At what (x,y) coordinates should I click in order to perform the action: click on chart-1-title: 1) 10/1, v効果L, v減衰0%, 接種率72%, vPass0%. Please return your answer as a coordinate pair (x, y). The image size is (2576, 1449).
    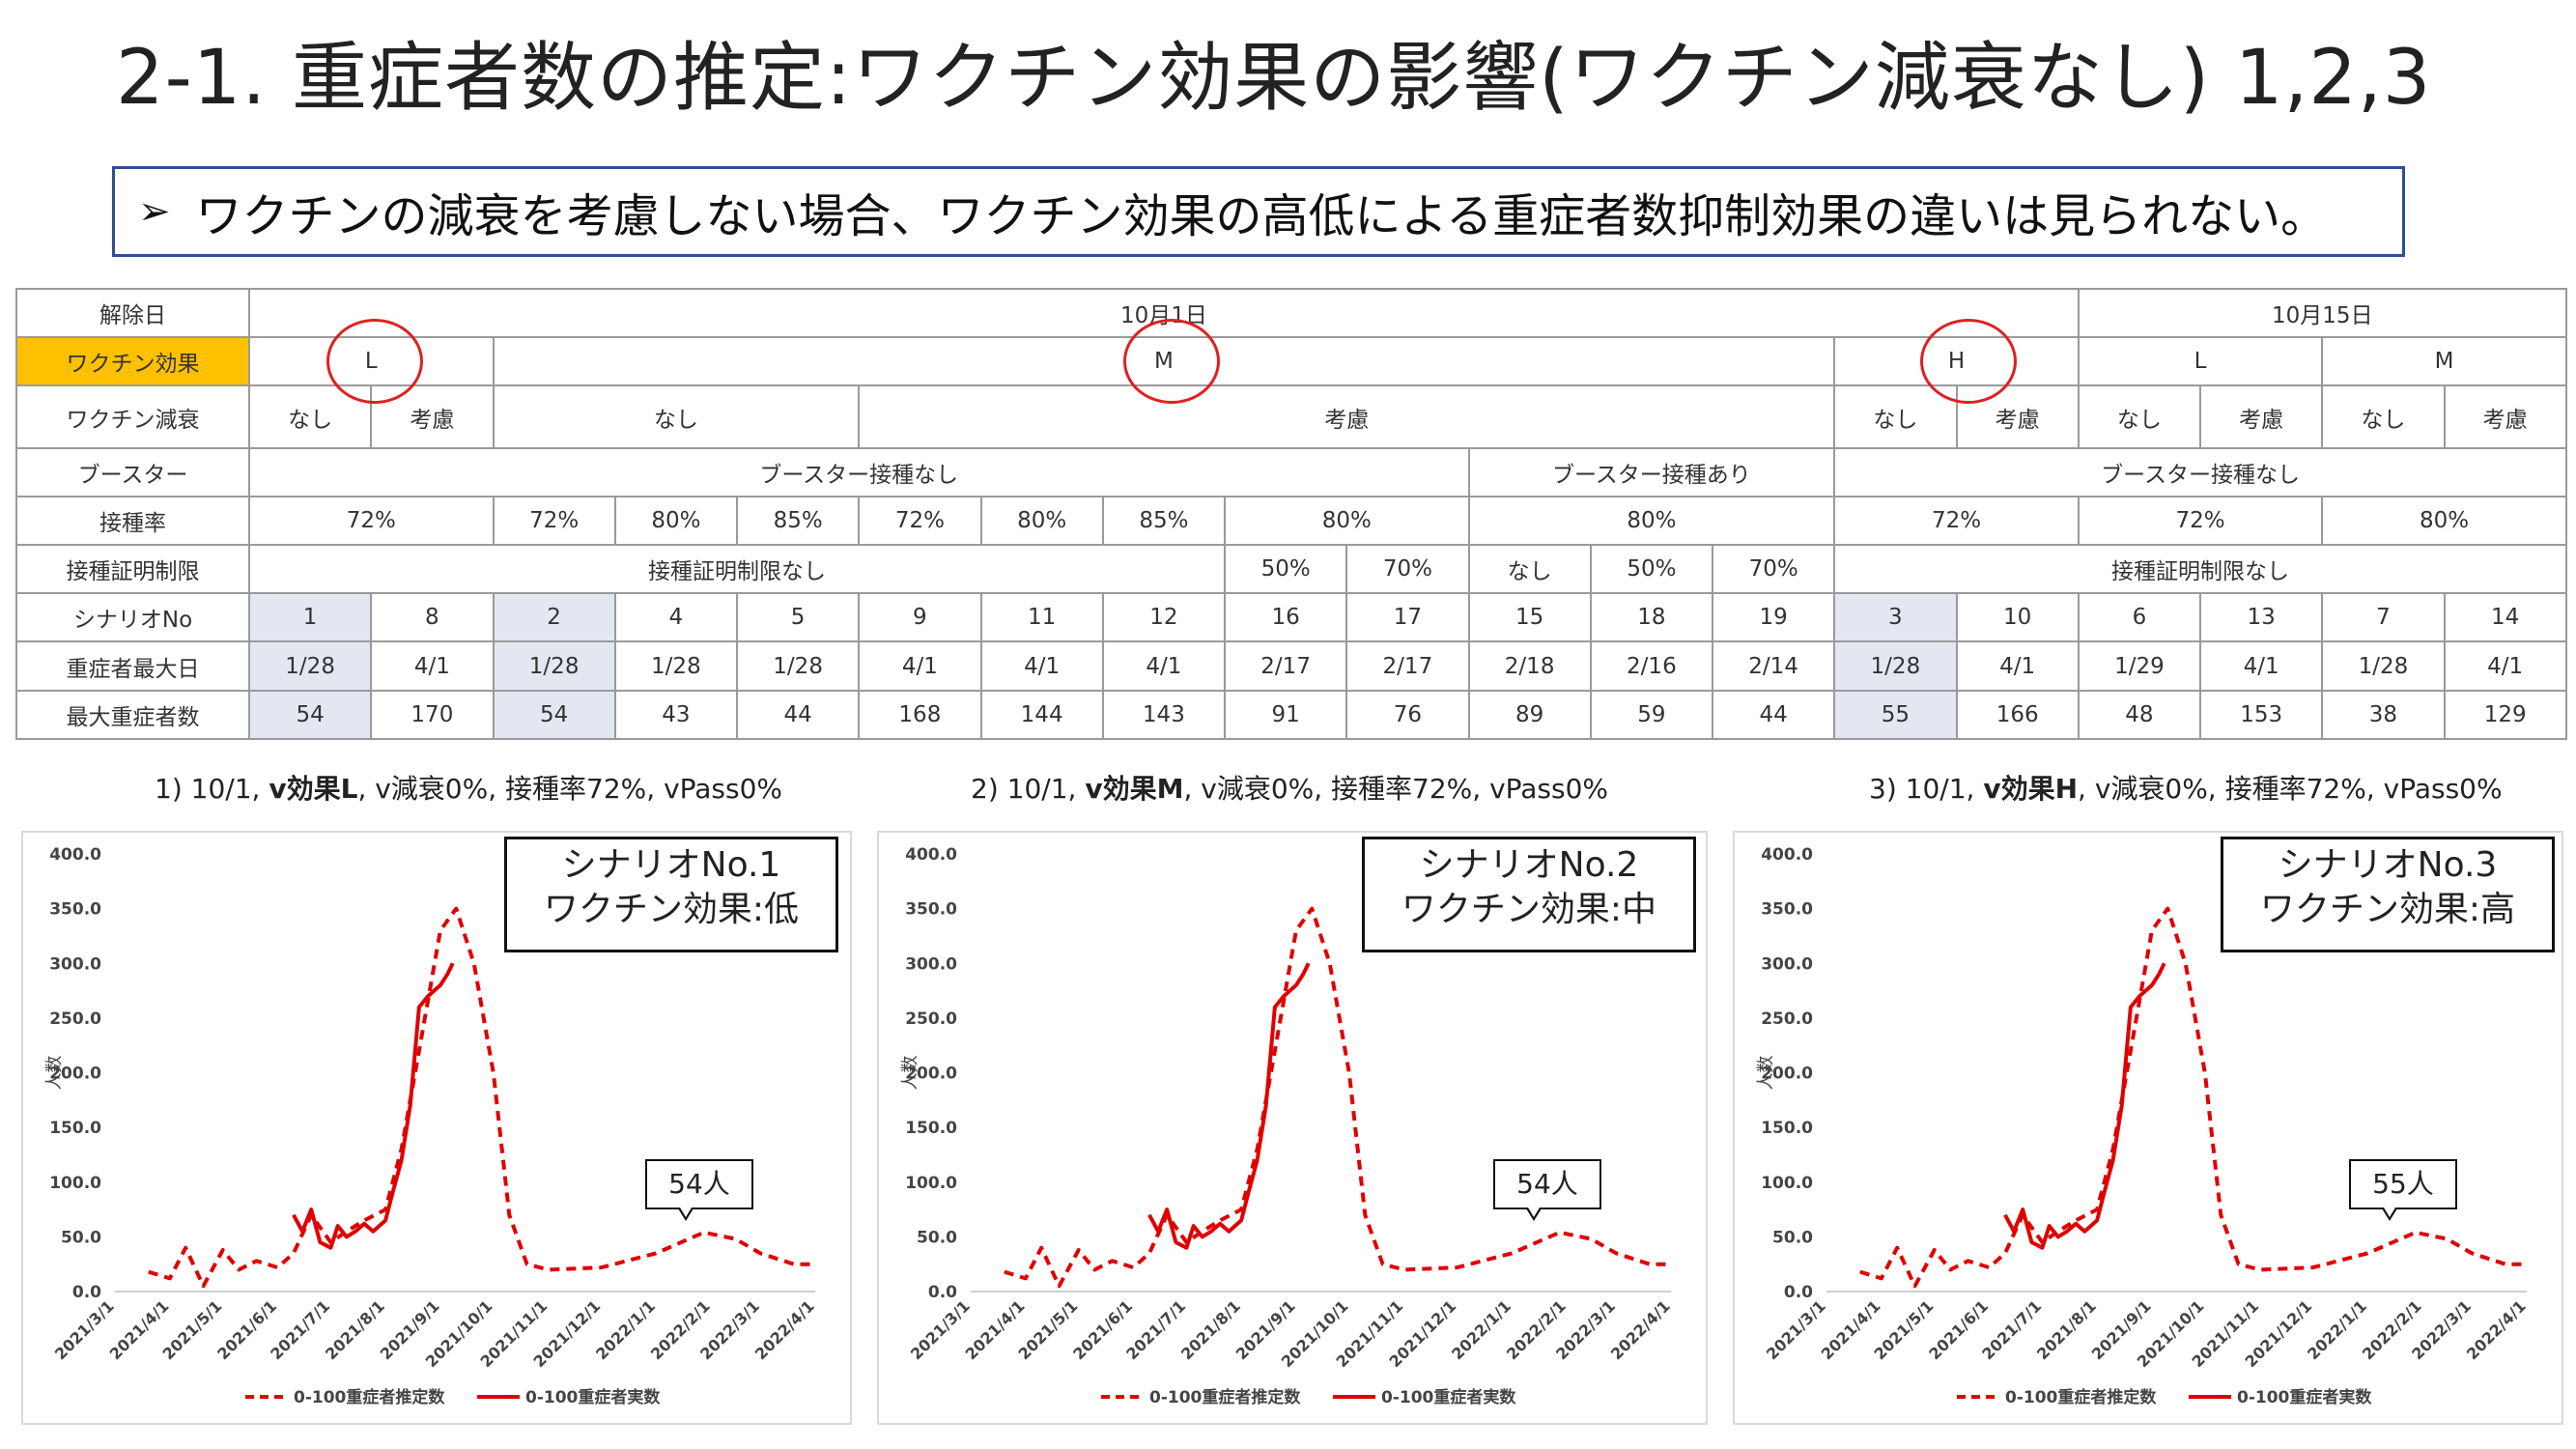
    Looking at the image, I should click on (469, 789).